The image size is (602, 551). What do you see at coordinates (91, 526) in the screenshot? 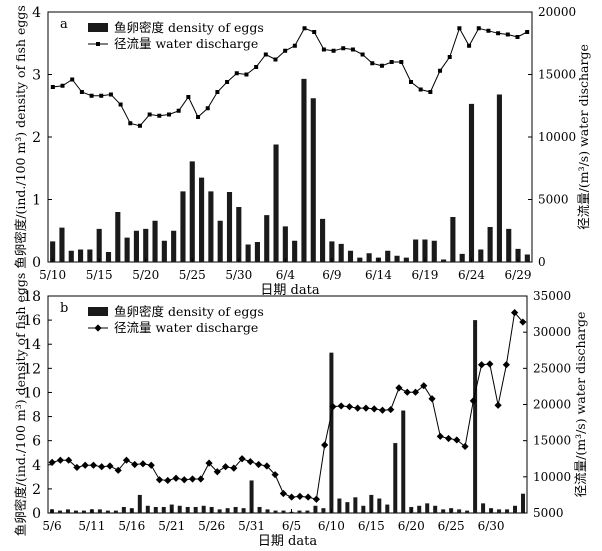
I see `x-tick-label: 5/11` at bounding box center [91, 526].